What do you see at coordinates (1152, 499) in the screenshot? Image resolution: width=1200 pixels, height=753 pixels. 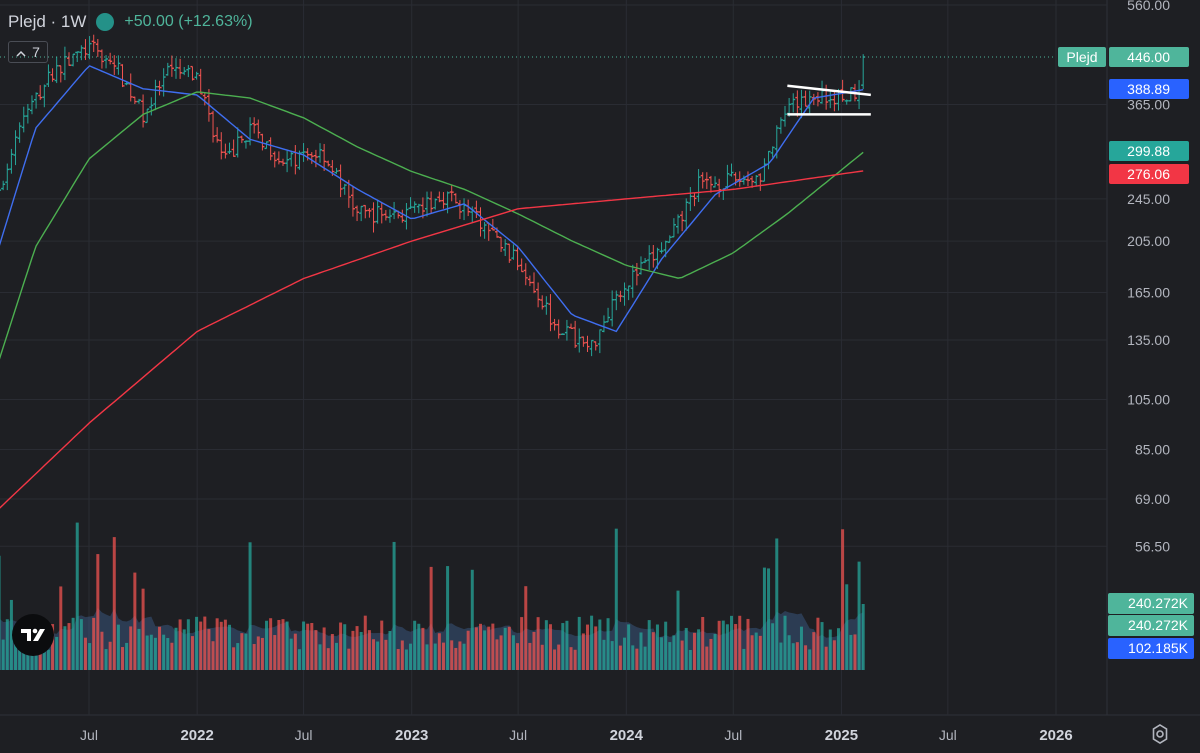 I see `price-axis-label: 69.00` at bounding box center [1152, 499].